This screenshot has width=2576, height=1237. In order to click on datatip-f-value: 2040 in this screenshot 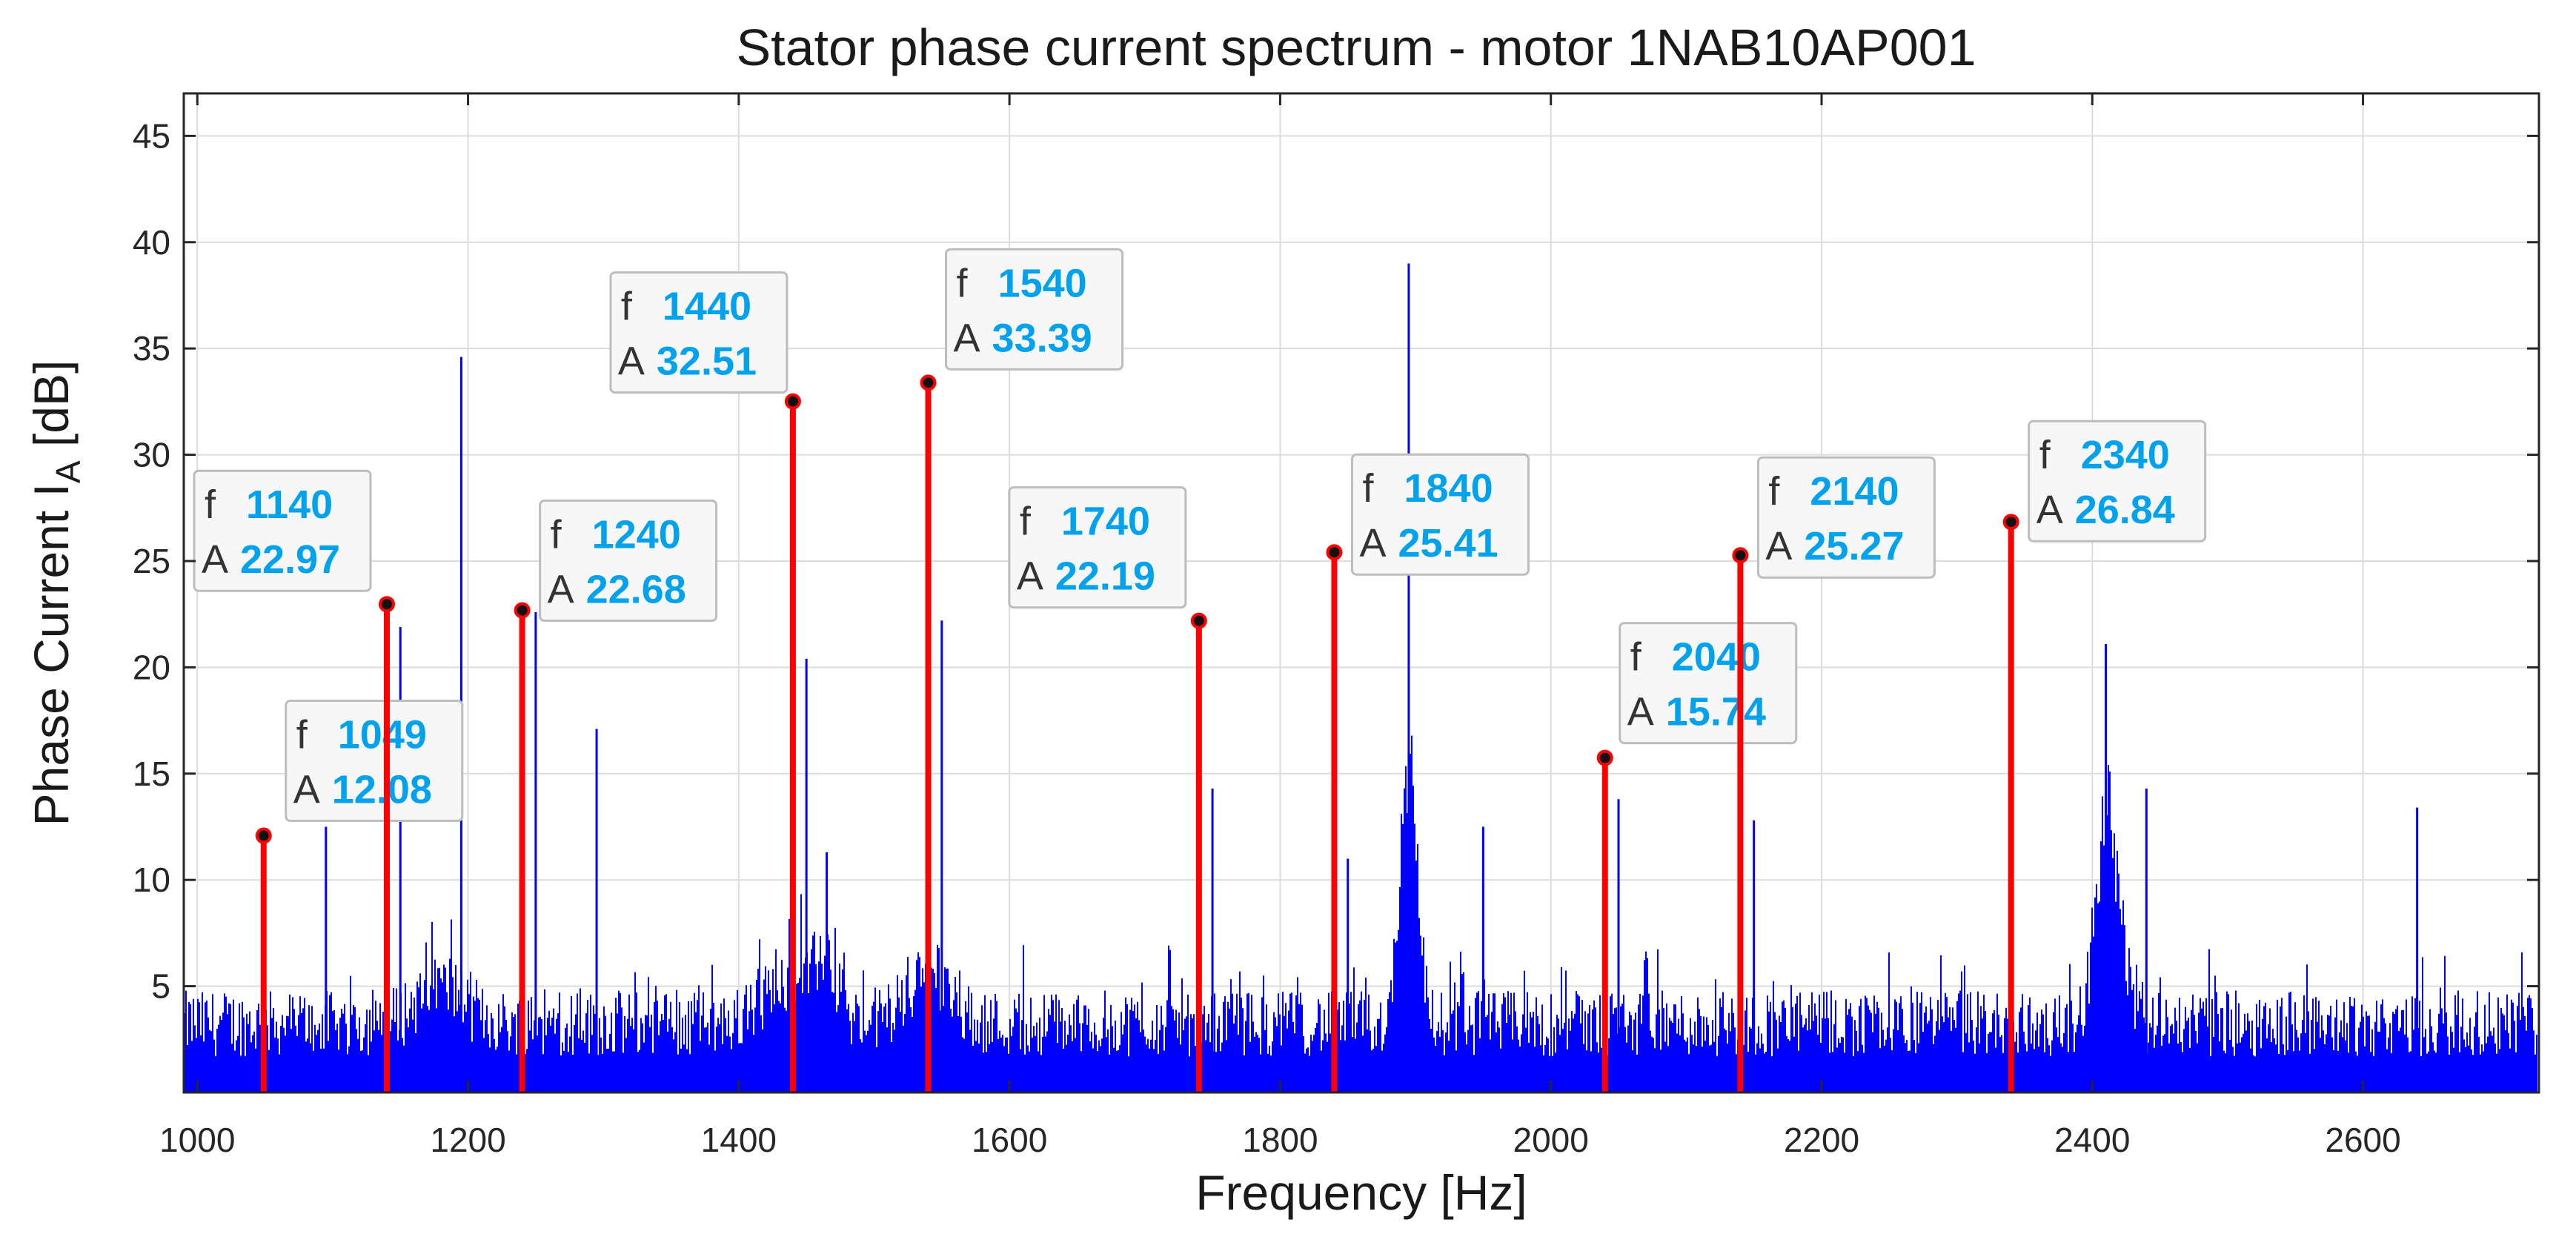, I will do `click(1716, 657)`.